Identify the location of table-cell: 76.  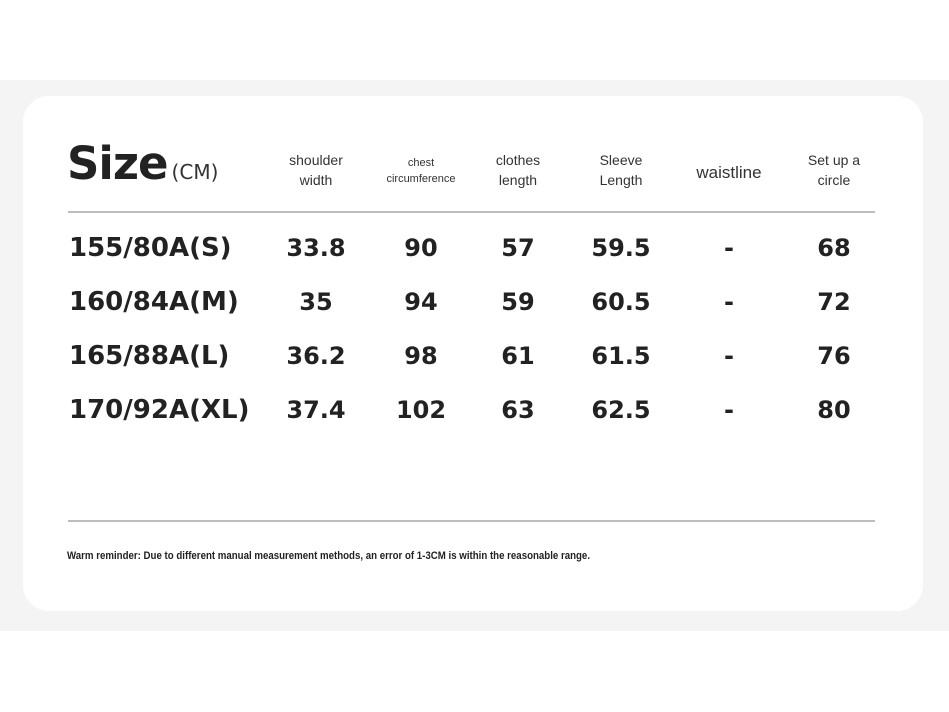
(834, 356).